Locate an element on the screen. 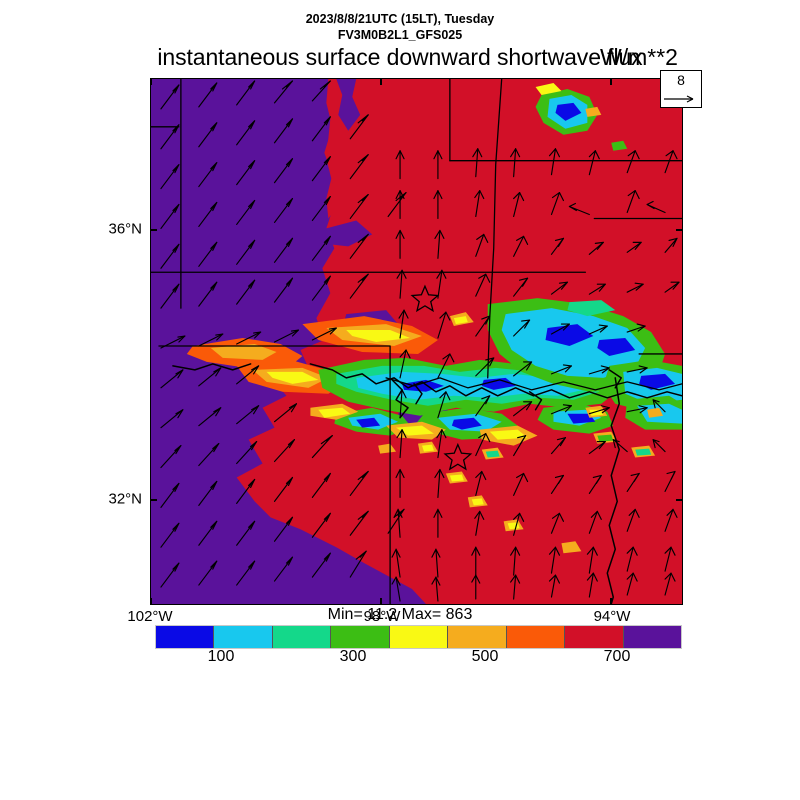 This screenshot has height=800, width=800. units-label: W/m**2 is located at coordinates (639, 57).